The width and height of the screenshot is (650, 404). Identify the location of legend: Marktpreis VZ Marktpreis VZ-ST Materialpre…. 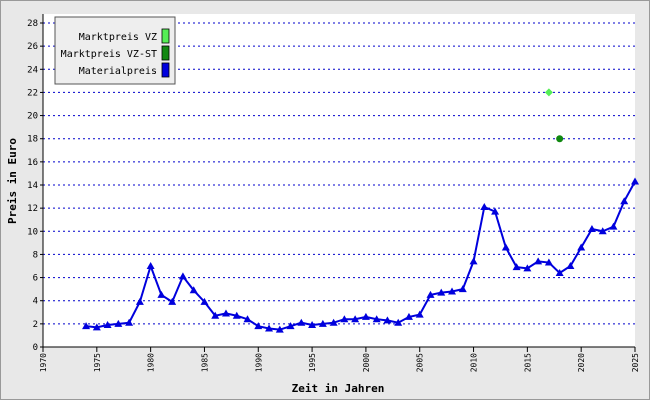
(115, 50).